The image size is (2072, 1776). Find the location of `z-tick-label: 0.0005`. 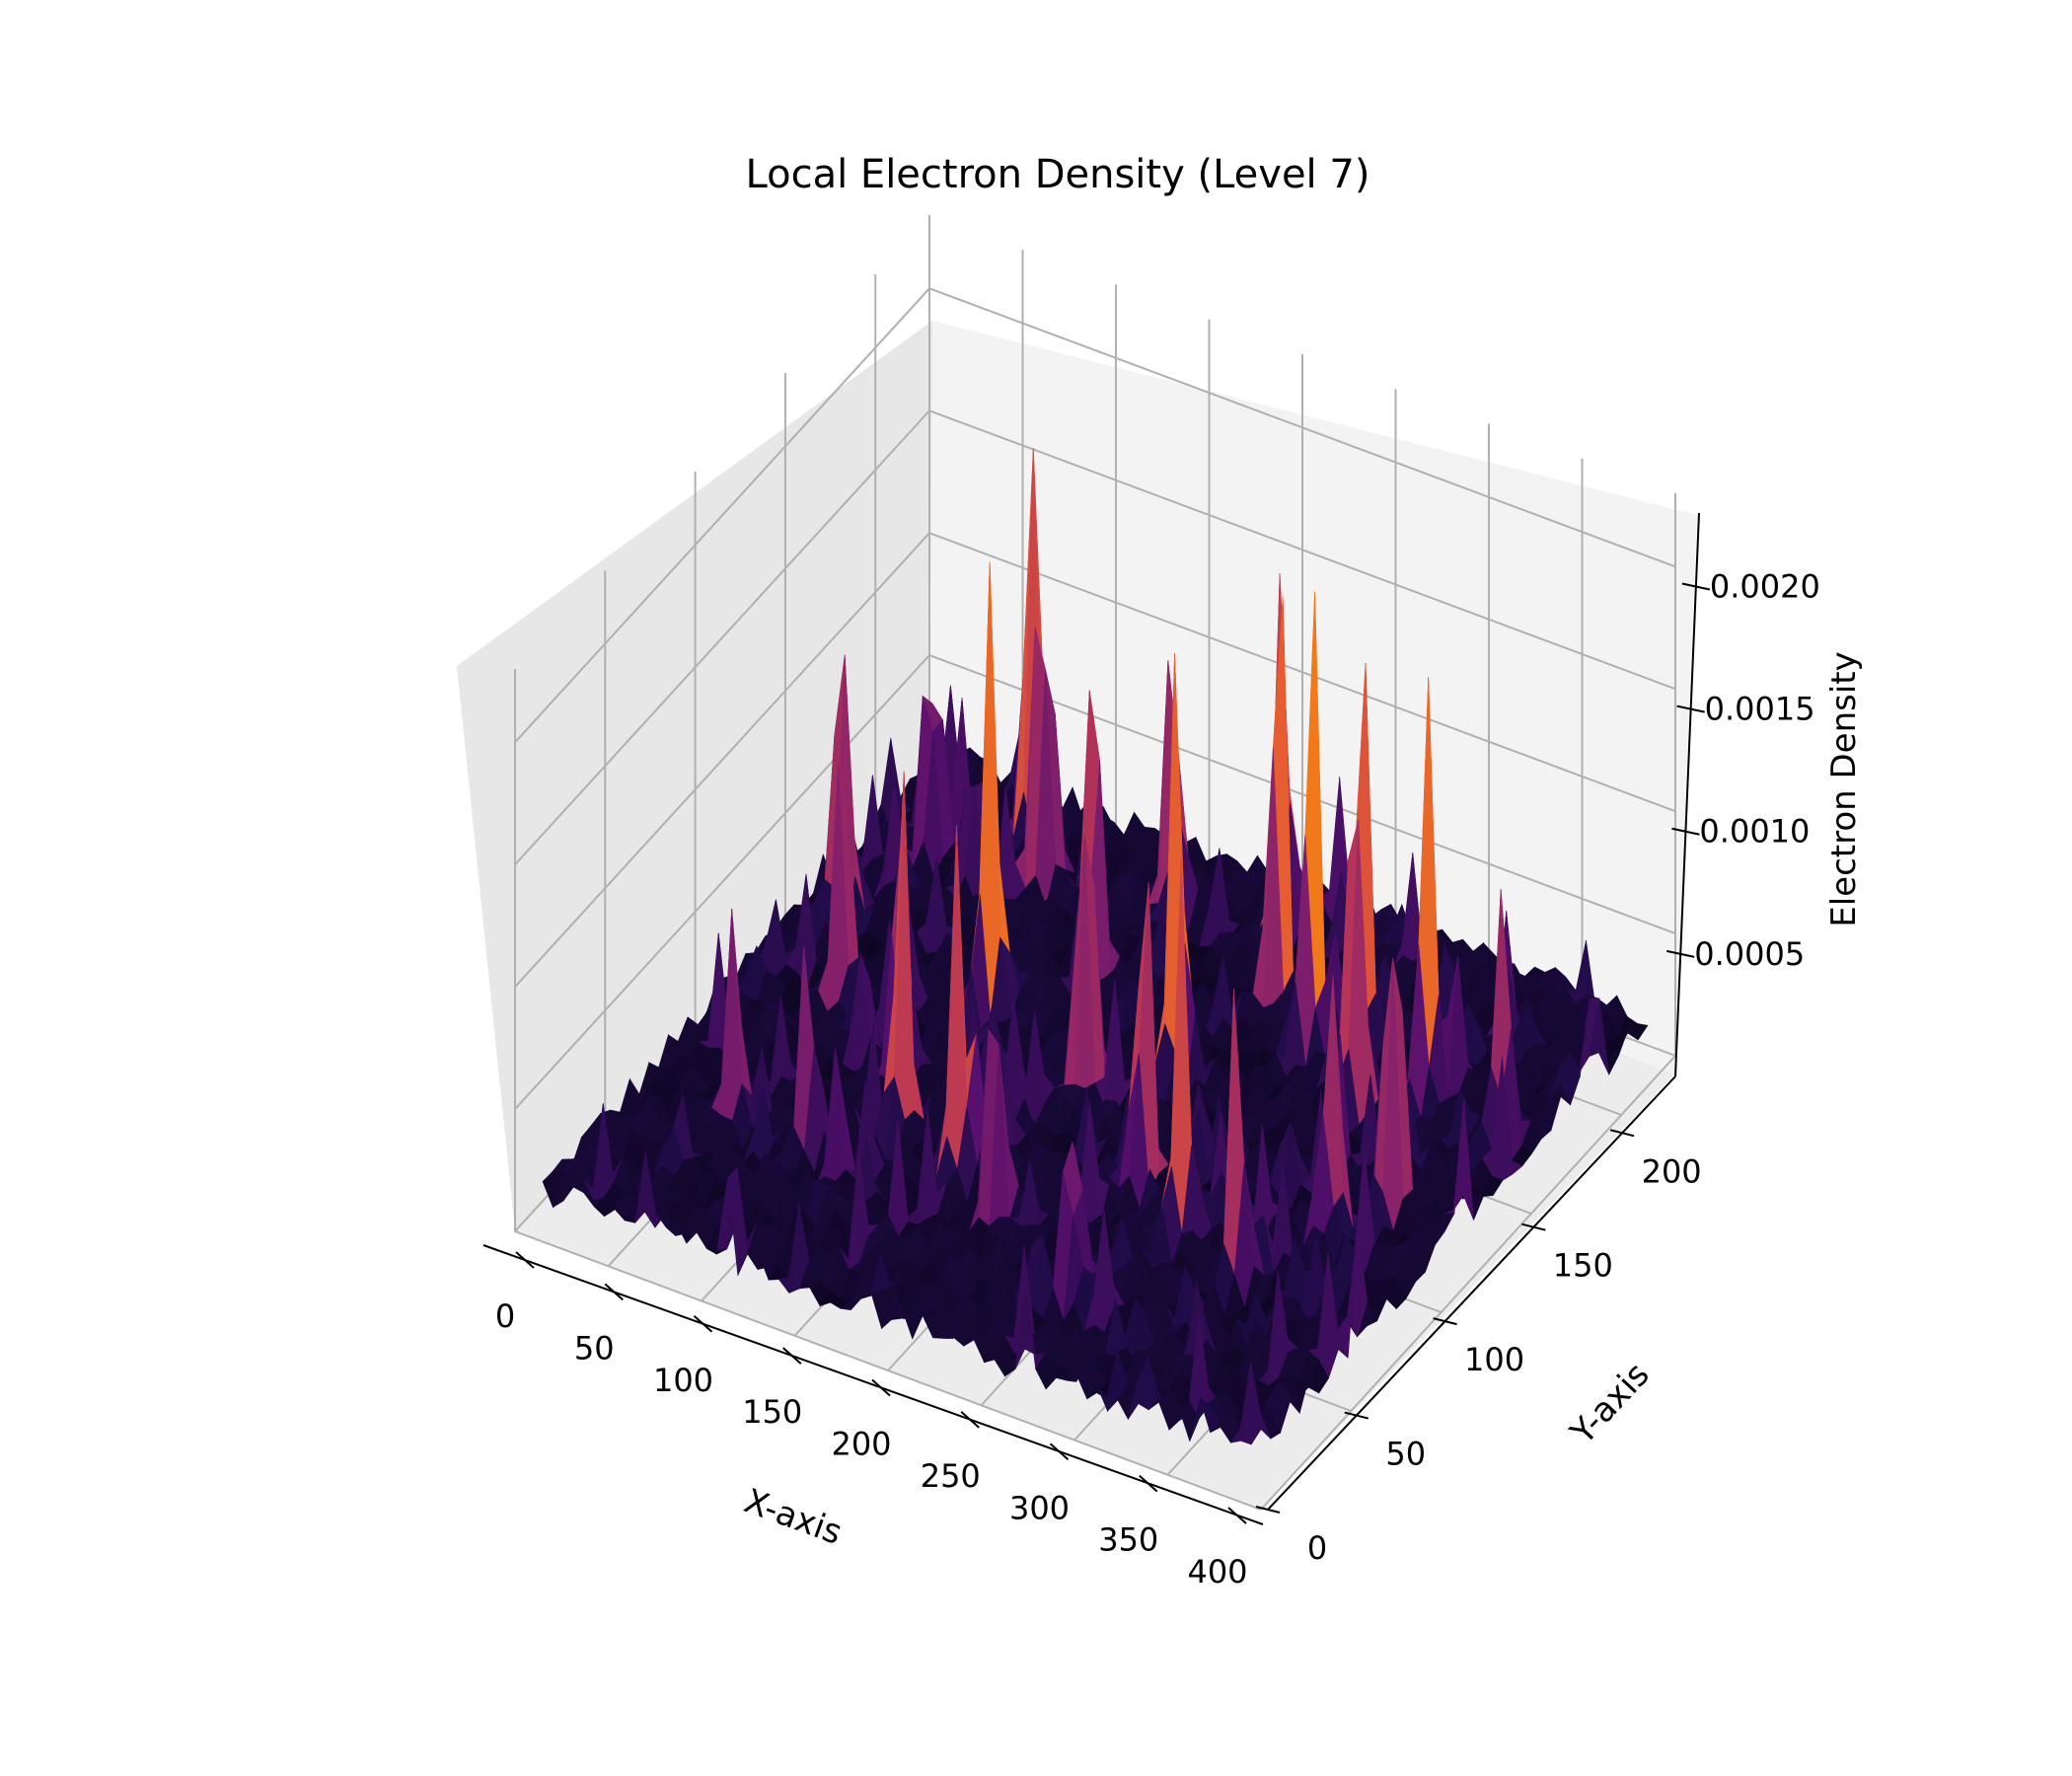

z-tick-label: 0.0005 is located at coordinates (1750, 954).